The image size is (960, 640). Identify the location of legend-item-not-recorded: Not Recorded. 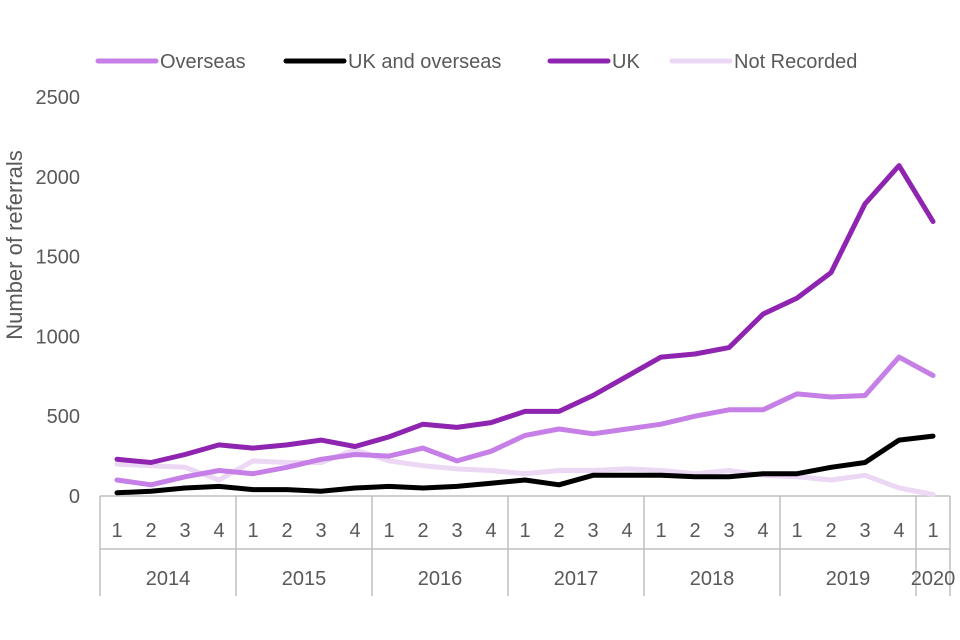
(763, 62).